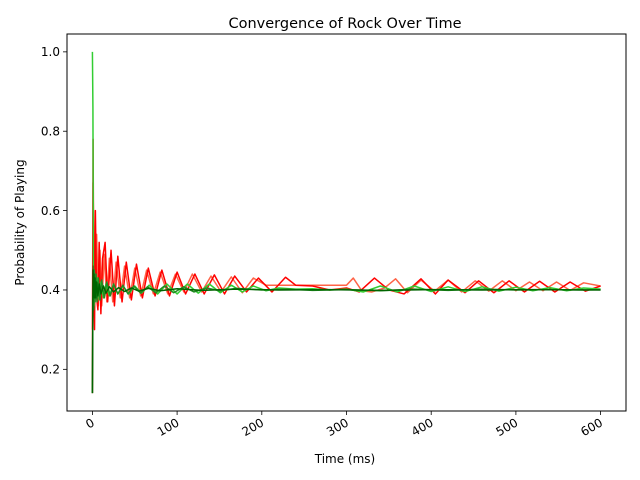  What do you see at coordinates (591, 427) in the screenshot?
I see `x-tick-label: 600` at bounding box center [591, 427].